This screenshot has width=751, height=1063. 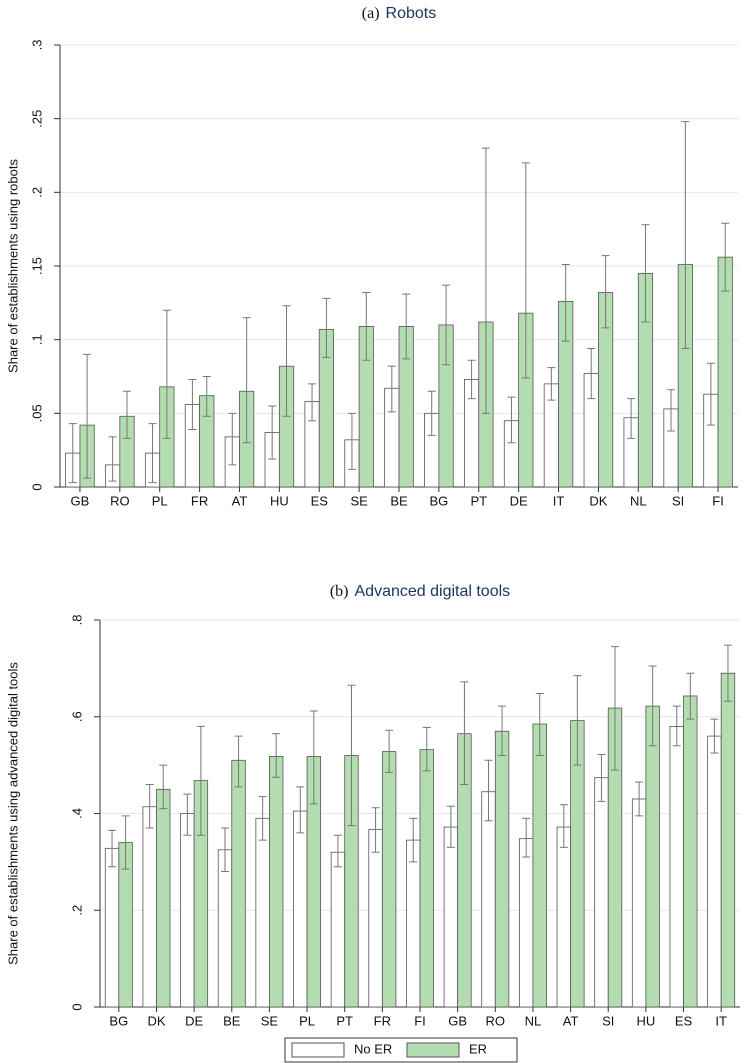 I want to click on y-tick-label: .15, so click(x=36, y=266).